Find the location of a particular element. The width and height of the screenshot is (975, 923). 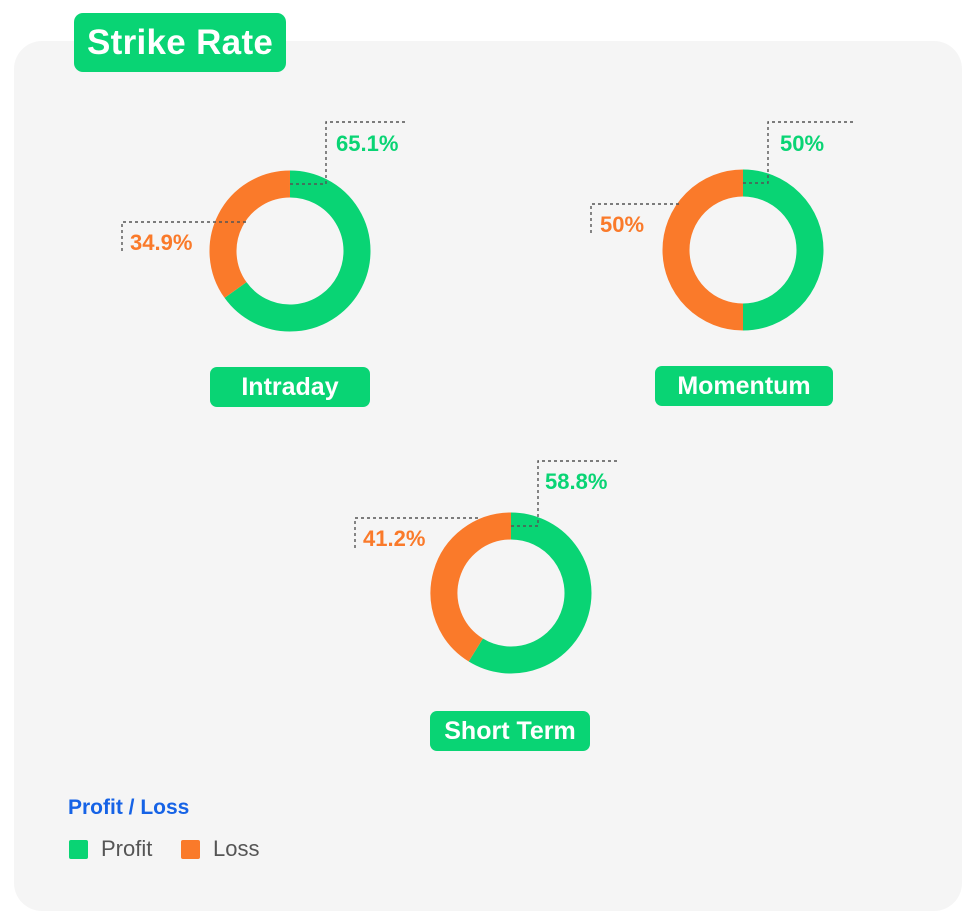

donut-momentum: 50% 50% is located at coordinates (722, 226).